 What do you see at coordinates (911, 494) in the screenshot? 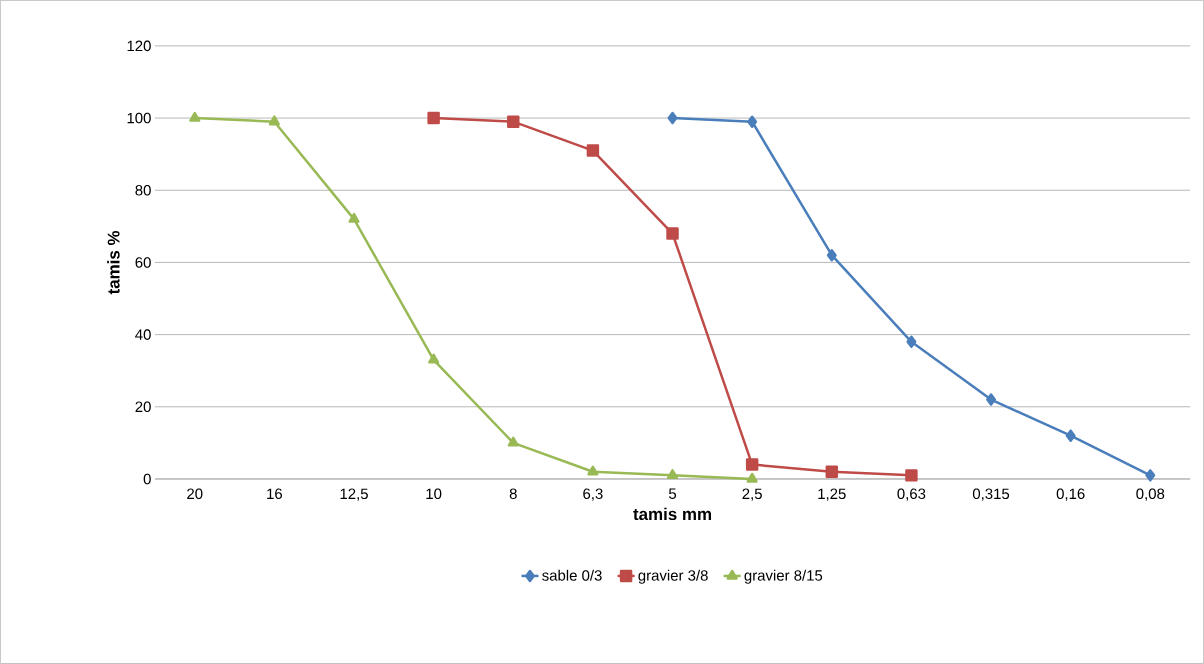
I see `x-tick-label: 0,63` at bounding box center [911, 494].